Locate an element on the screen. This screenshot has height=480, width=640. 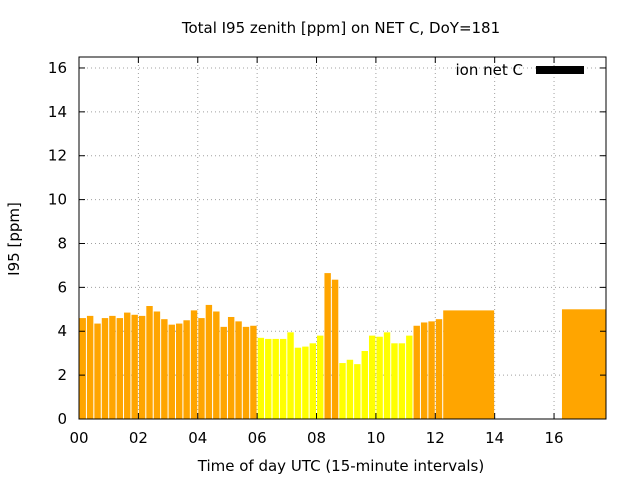
y-tick-label: 14 is located at coordinates (57, 112).